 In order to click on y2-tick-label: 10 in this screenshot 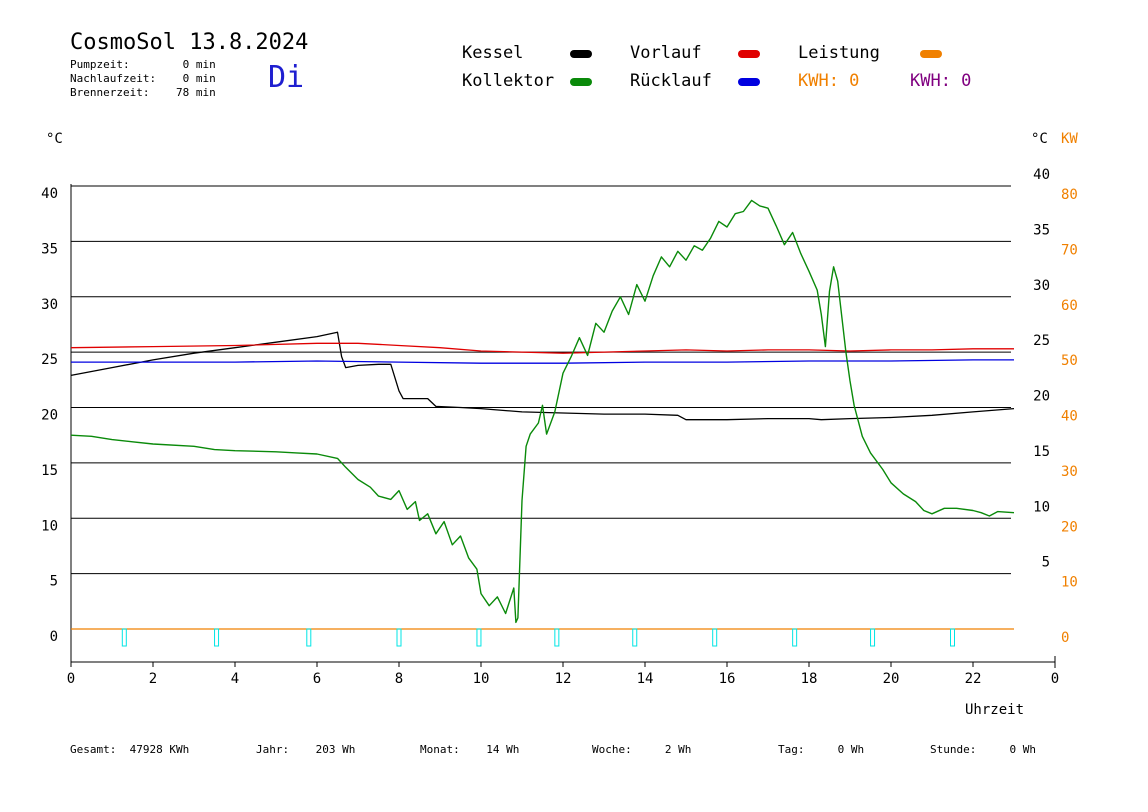, I will do `click(1069, 583)`.